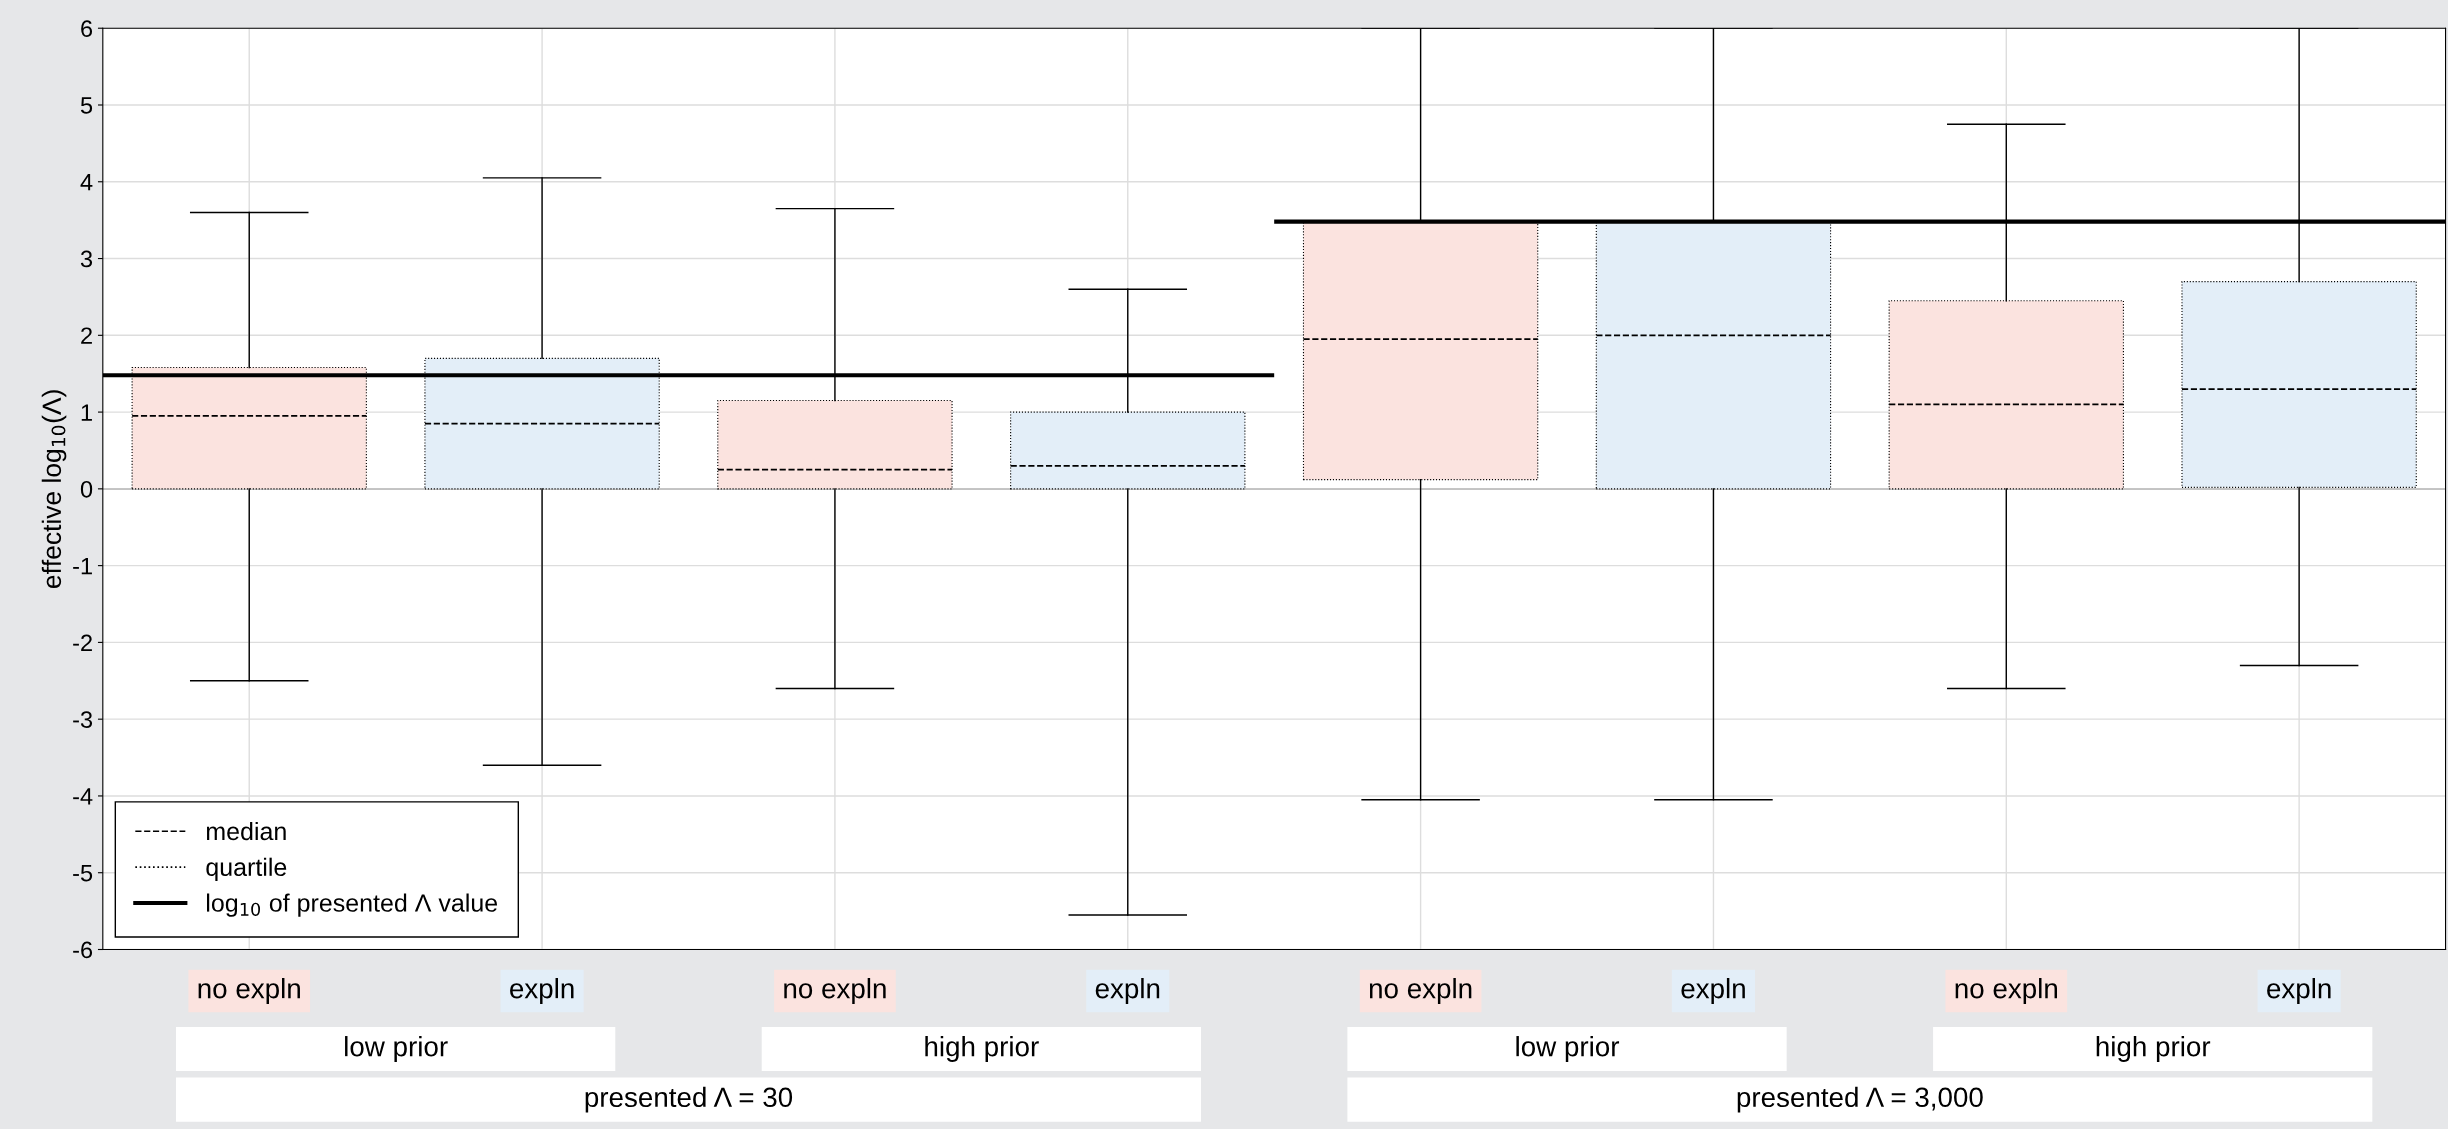 The image size is (2448, 1129). Describe the element at coordinates (86, 182) in the screenshot. I see `y-tick-label: 4` at that location.